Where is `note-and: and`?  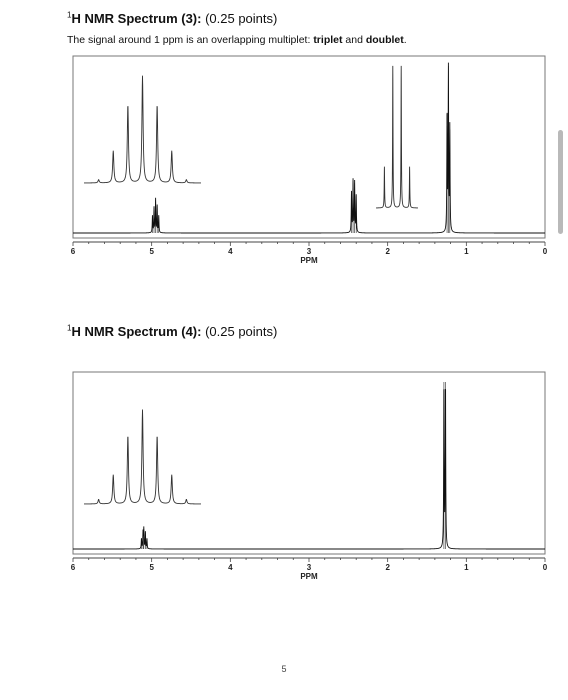
note-and: and is located at coordinates (354, 40).